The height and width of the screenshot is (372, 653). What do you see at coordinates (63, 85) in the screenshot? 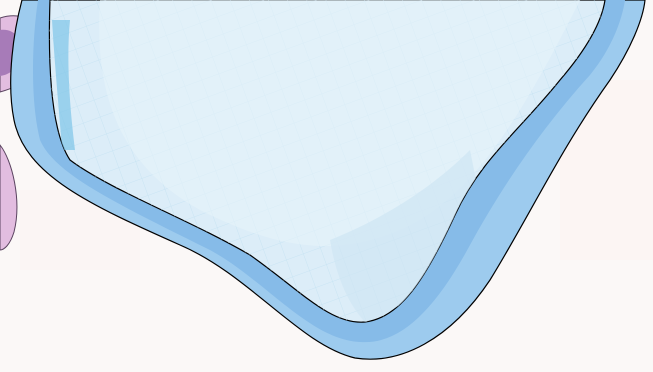
I see `surface-edge-shade` at bounding box center [63, 85].